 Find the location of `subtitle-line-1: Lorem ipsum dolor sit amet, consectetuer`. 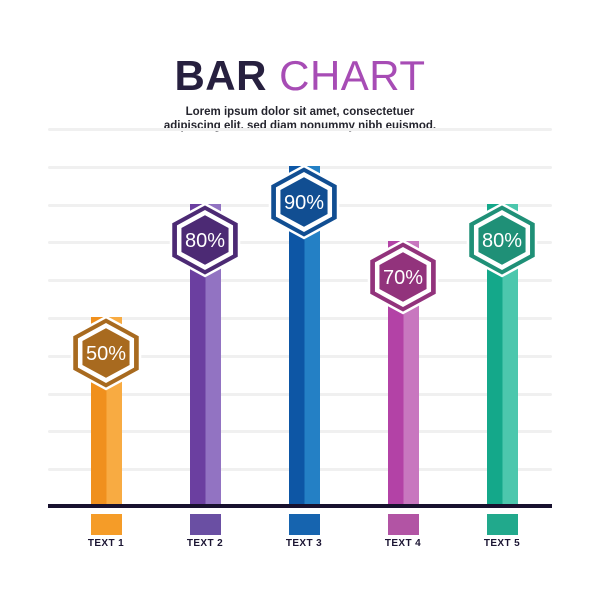

subtitle-line-1: Lorem ipsum dolor sit amet, consectetuer is located at coordinates (300, 112).